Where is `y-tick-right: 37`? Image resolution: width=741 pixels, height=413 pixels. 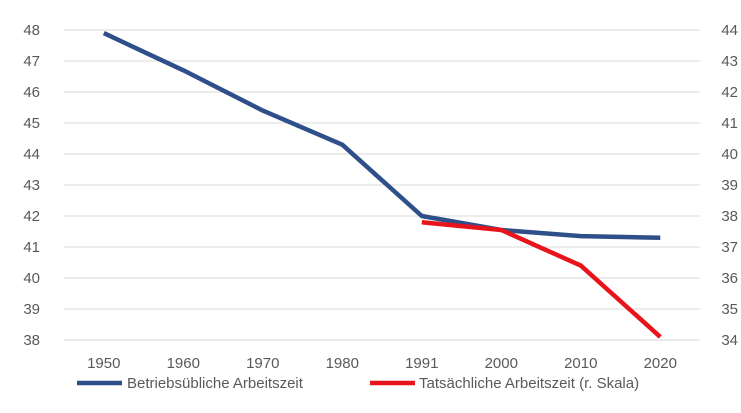
y-tick-right: 37 is located at coordinates (729, 247).